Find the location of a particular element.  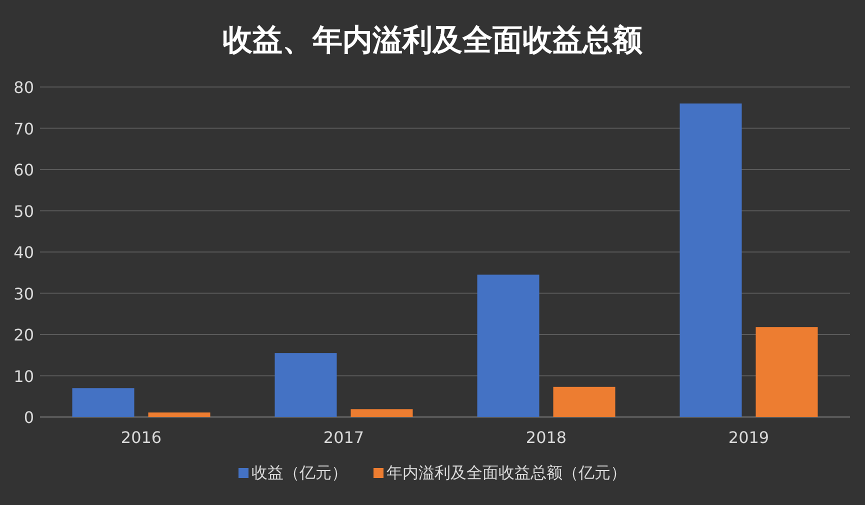

y-tick-label: 40 is located at coordinates (24, 252).